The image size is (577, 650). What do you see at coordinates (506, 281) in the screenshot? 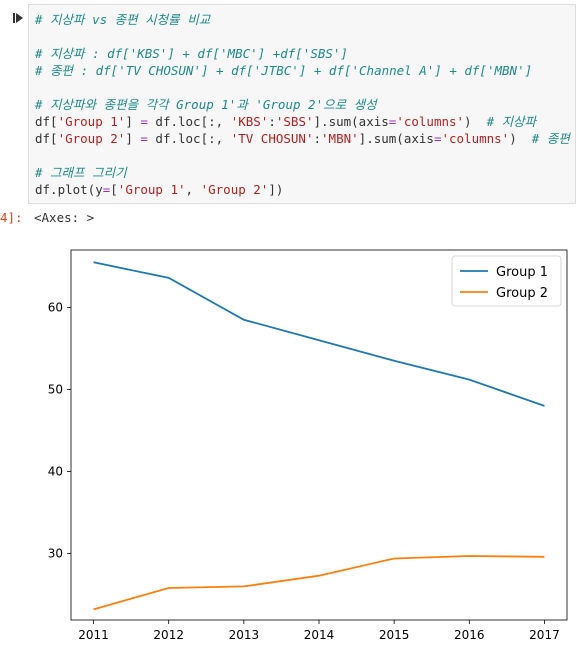
I see `legend-box` at bounding box center [506, 281].